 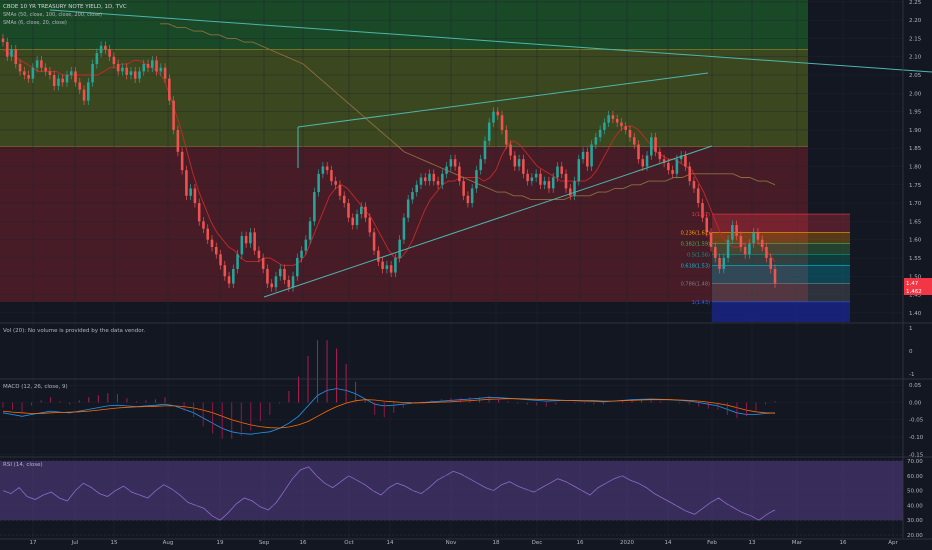 I want to click on fib-label: 0.5(1.56), so click(x=698, y=255).